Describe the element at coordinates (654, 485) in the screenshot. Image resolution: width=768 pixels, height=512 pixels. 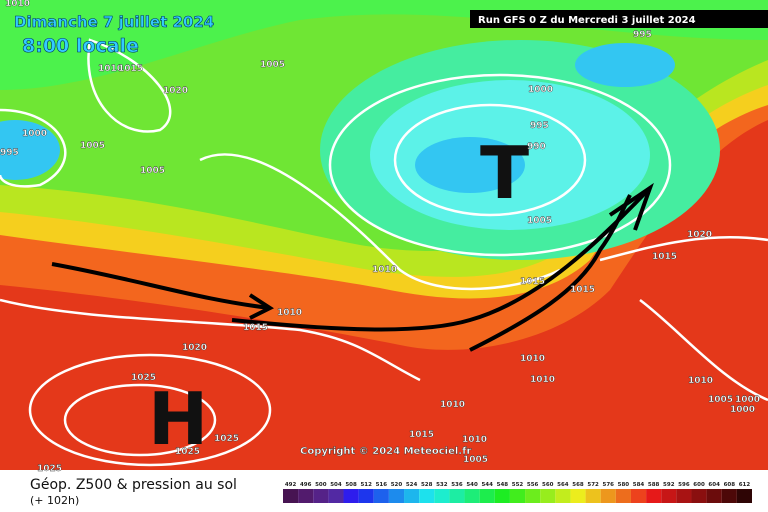
I see `scale-label: 588` at that location.